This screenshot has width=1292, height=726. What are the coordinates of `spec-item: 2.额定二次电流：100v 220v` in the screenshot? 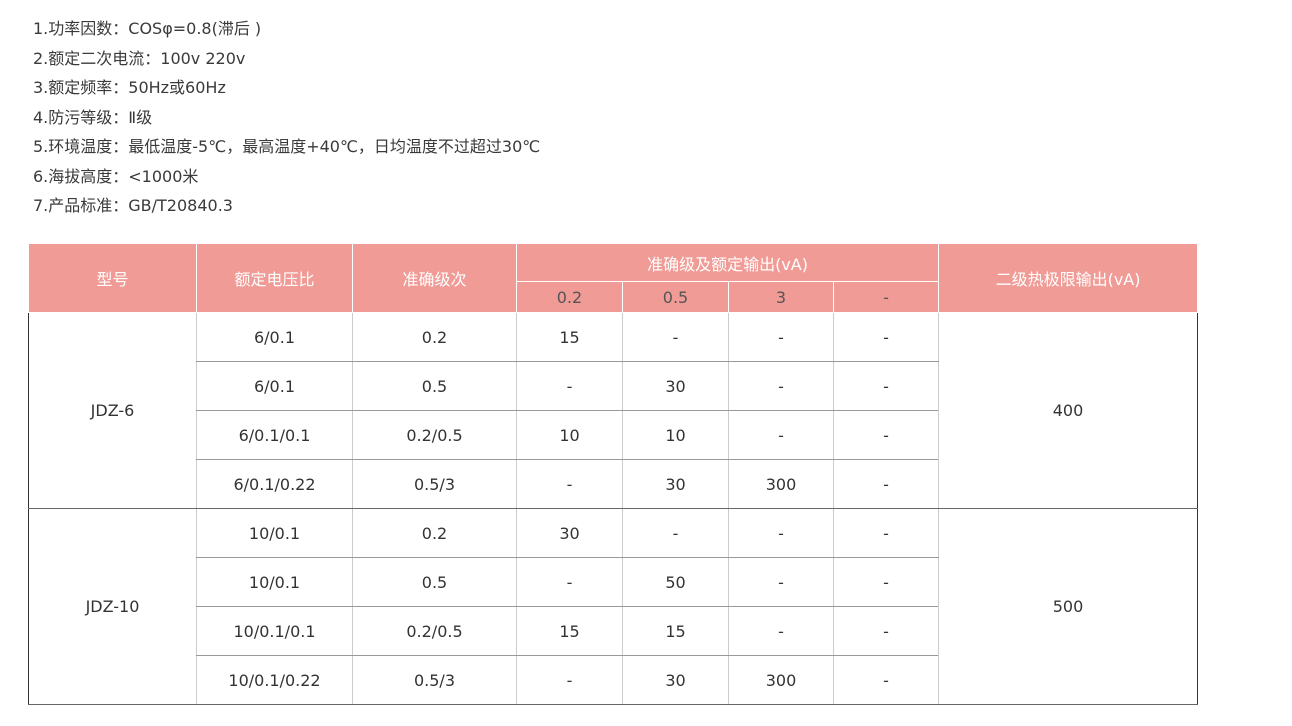 It's located at (139, 58).